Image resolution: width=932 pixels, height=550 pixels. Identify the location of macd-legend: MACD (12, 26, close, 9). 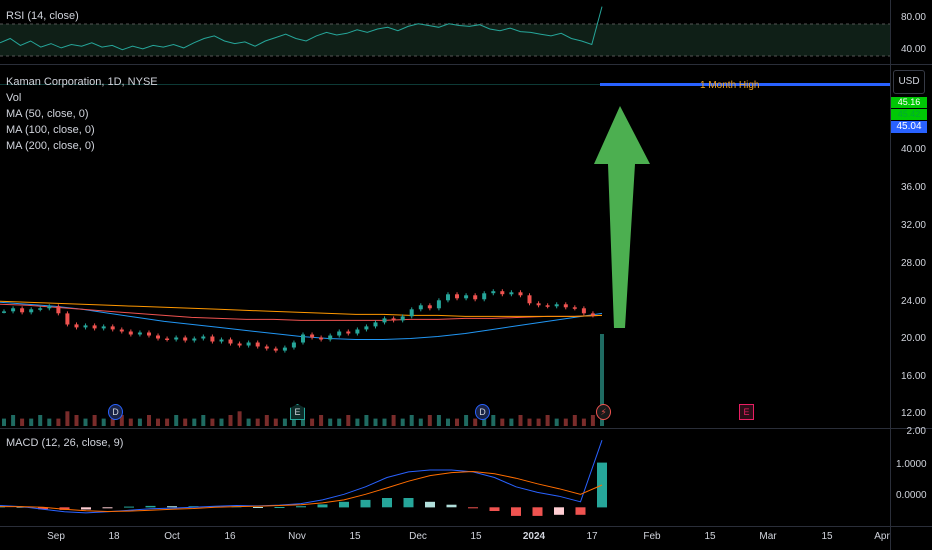
(65, 443).